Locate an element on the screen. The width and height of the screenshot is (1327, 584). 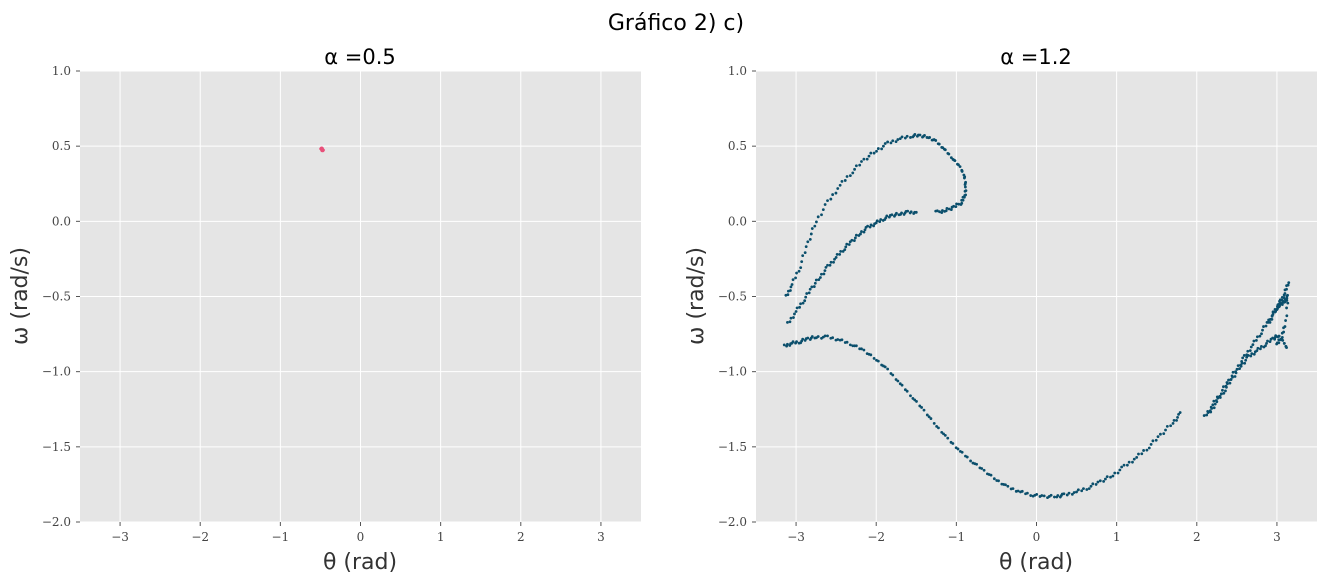
x-tick-label: −2 is located at coordinates (876, 537).